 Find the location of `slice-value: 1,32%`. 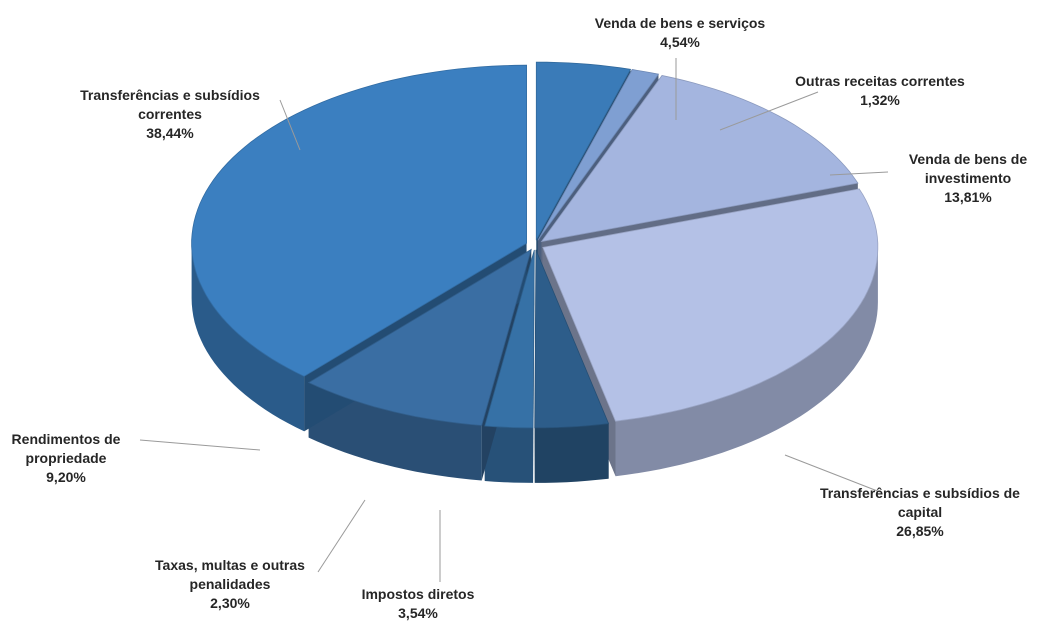

slice-value: 1,32% is located at coordinates (880, 100).